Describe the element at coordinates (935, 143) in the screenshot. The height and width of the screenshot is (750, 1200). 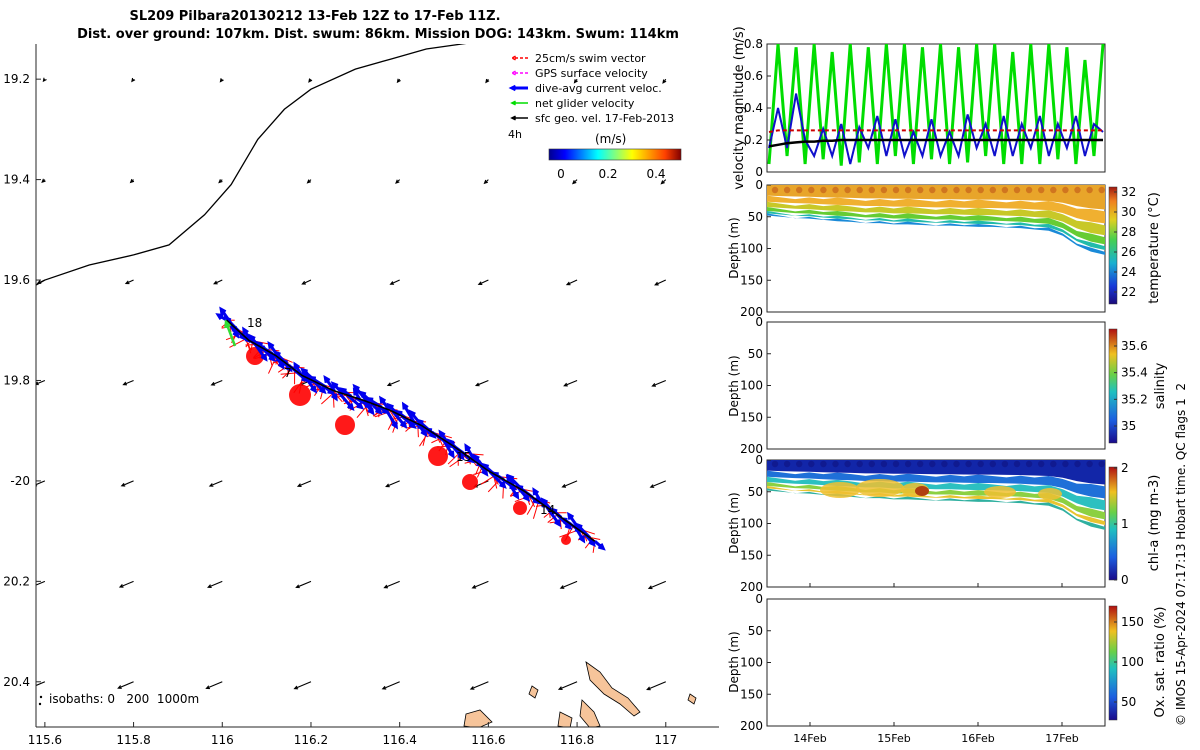
I see `velocity-series-line` at that location.